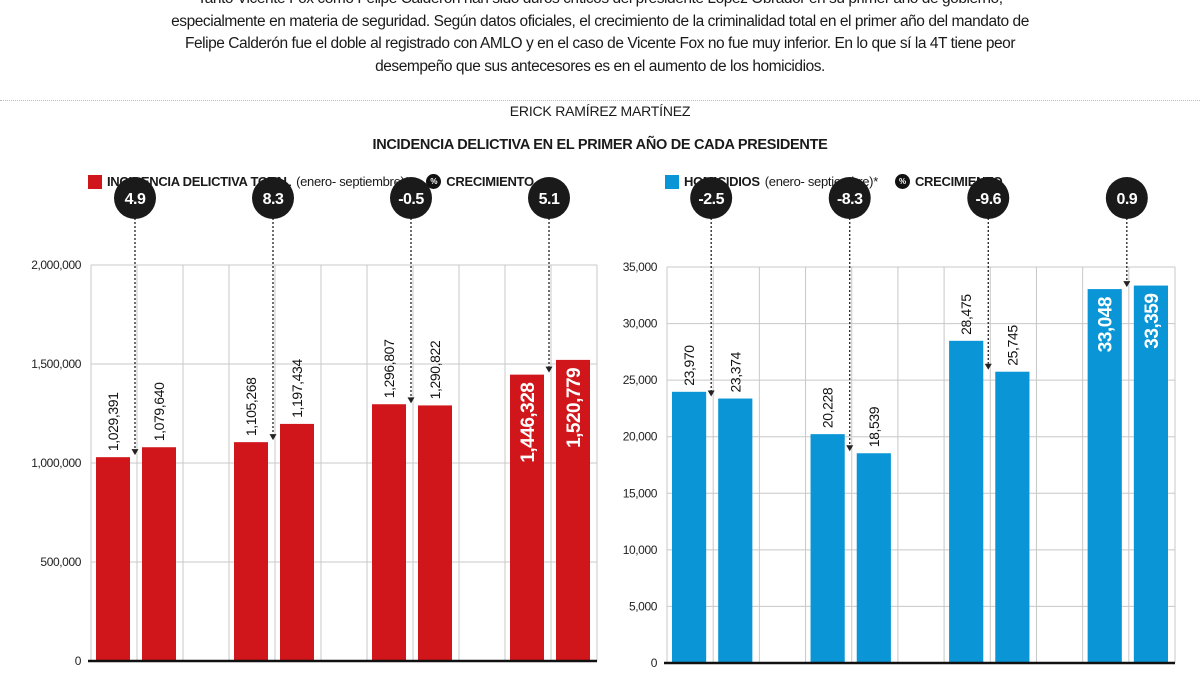  Describe the element at coordinates (56, 463) in the screenshot. I see `y-tick-label: 1,000,000` at that location.